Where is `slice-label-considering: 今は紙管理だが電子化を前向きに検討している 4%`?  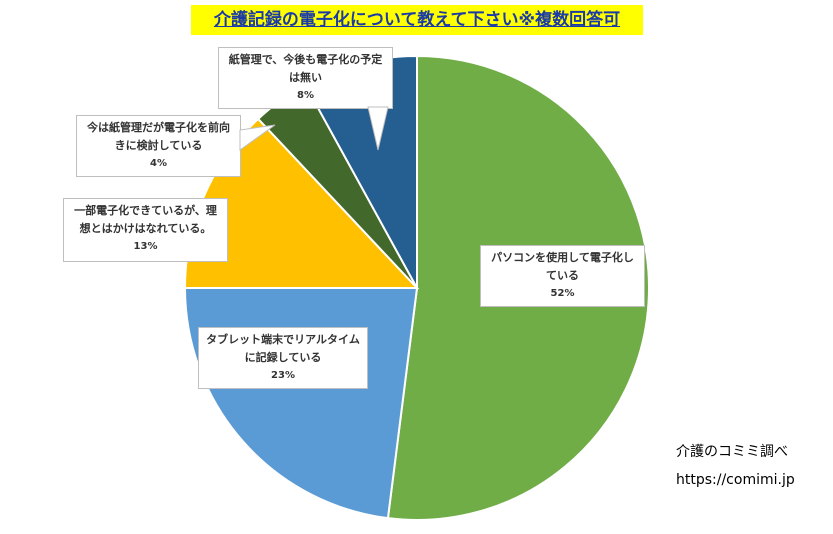
slice-label-considering: 今は紙管理だが電子化を前向きに検討している 4% is located at coordinates (158, 146).